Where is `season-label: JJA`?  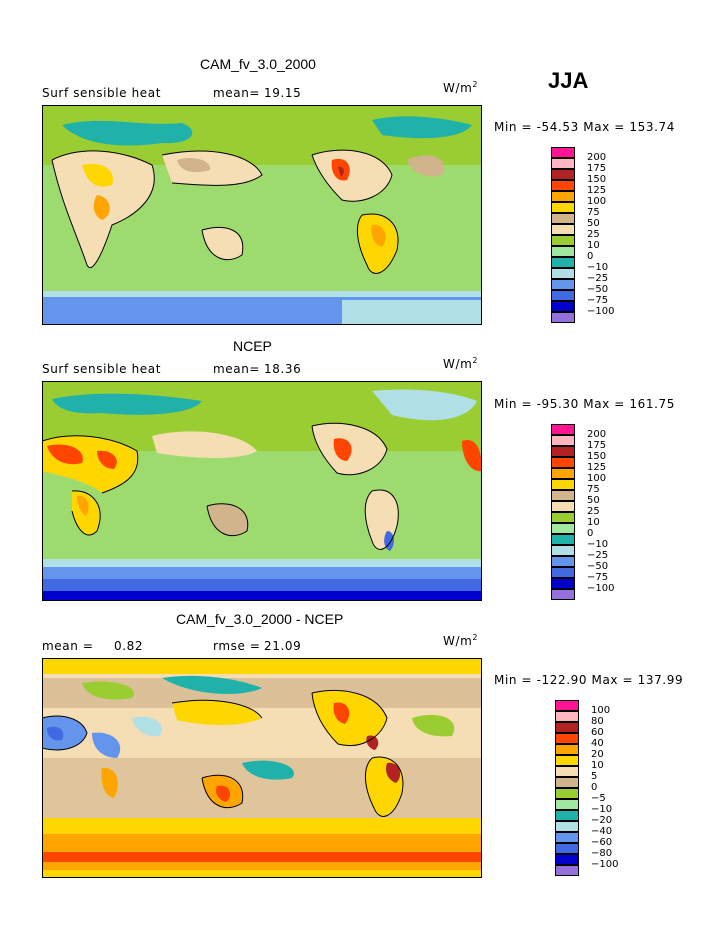
season-label: JJA is located at coordinates (568, 80).